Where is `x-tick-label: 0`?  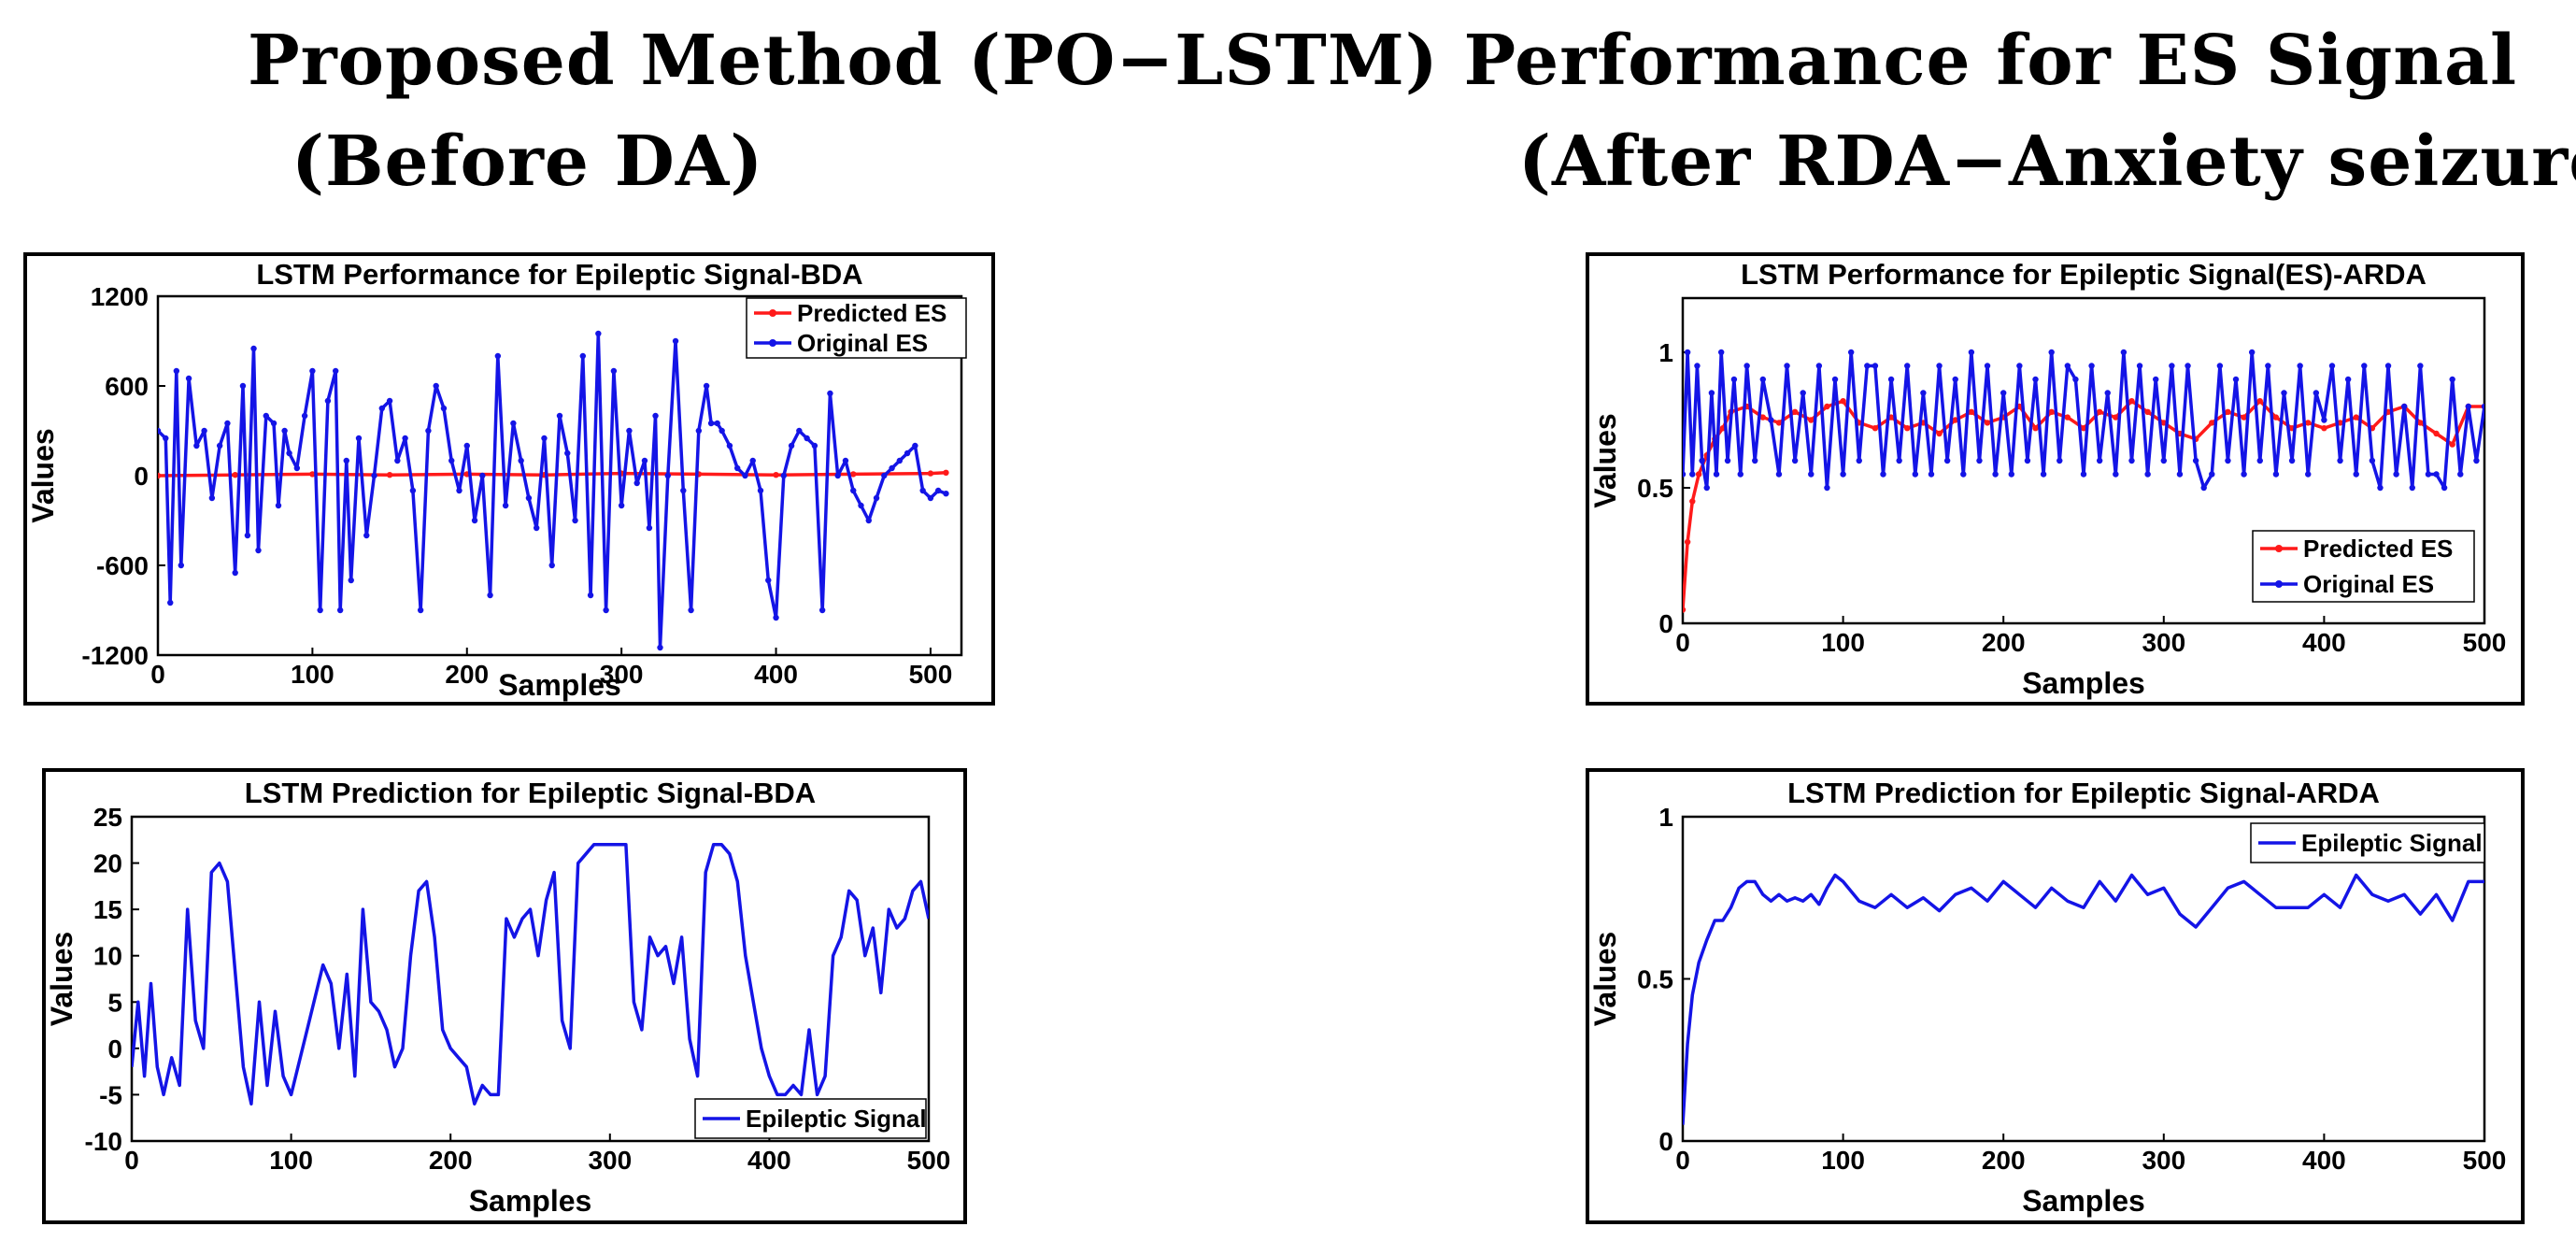 x-tick-label: 0 is located at coordinates (131, 1160).